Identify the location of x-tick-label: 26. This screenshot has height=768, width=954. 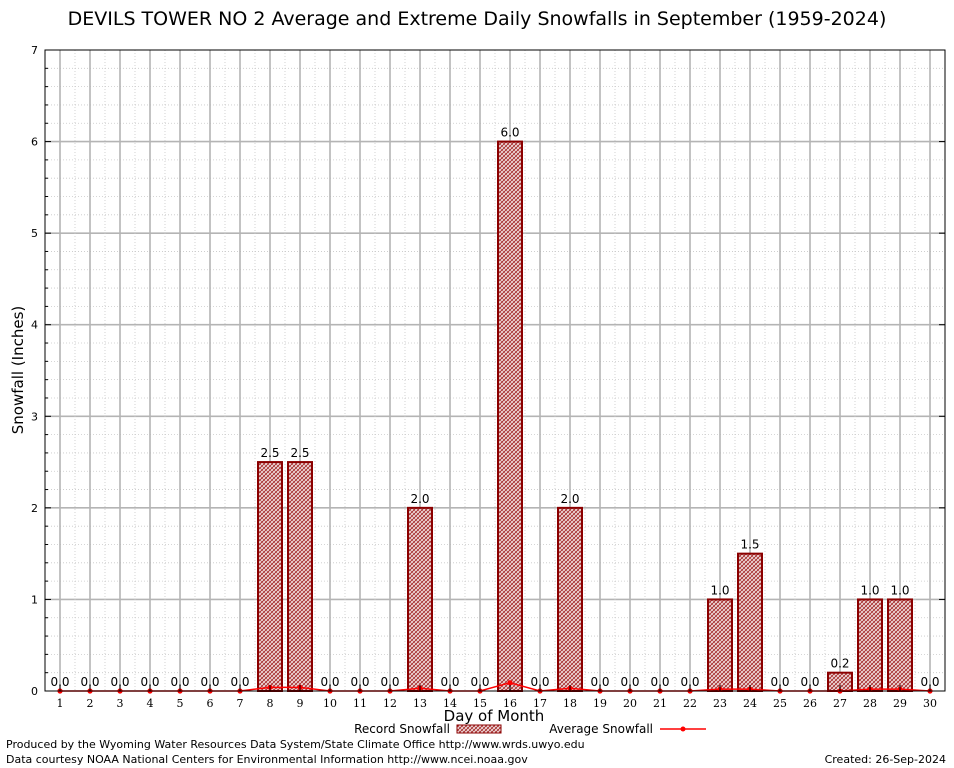
(810, 703).